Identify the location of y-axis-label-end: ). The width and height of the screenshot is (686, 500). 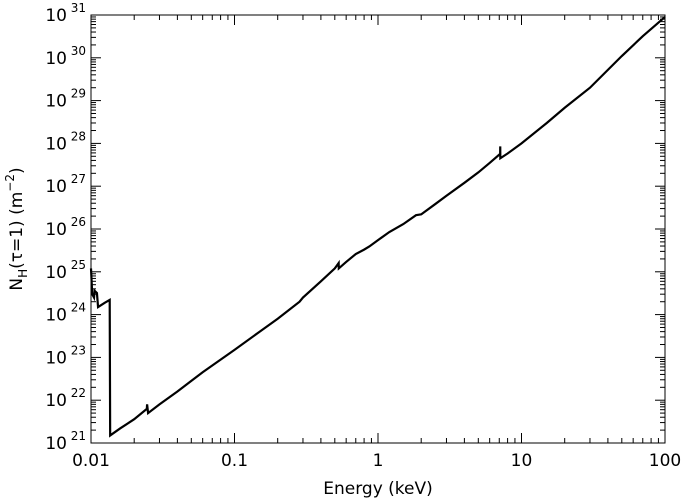
(17, 170).